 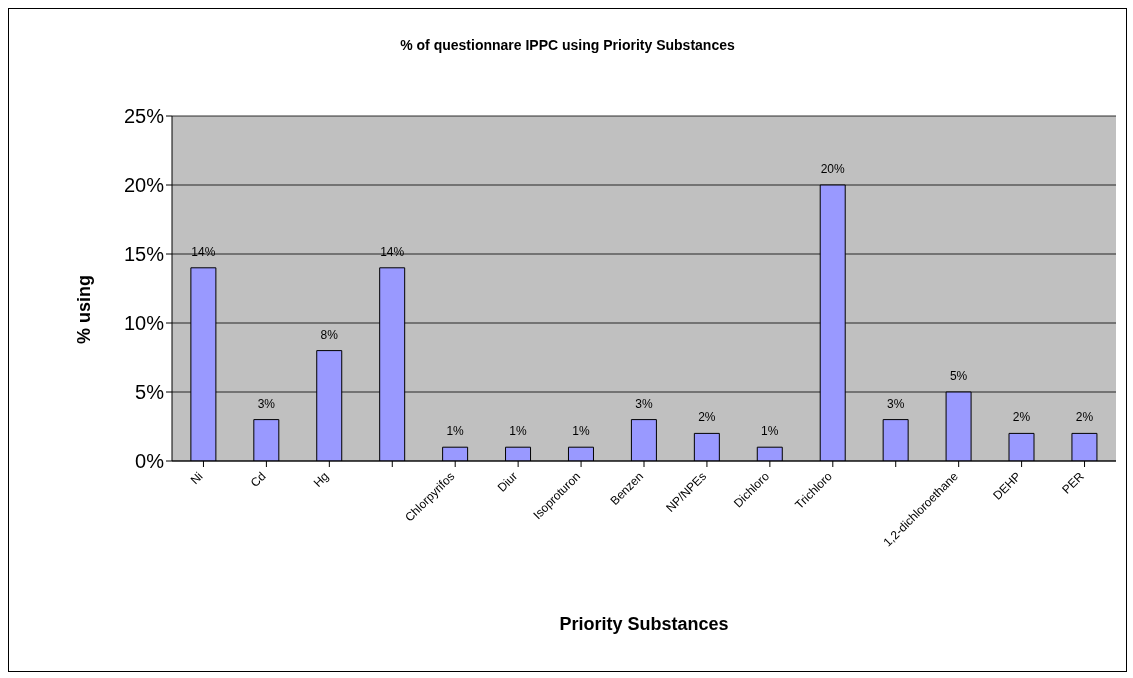 What do you see at coordinates (258, 479) in the screenshot?
I see `x-tick-label: Cd` at bounding box center [258, 479].